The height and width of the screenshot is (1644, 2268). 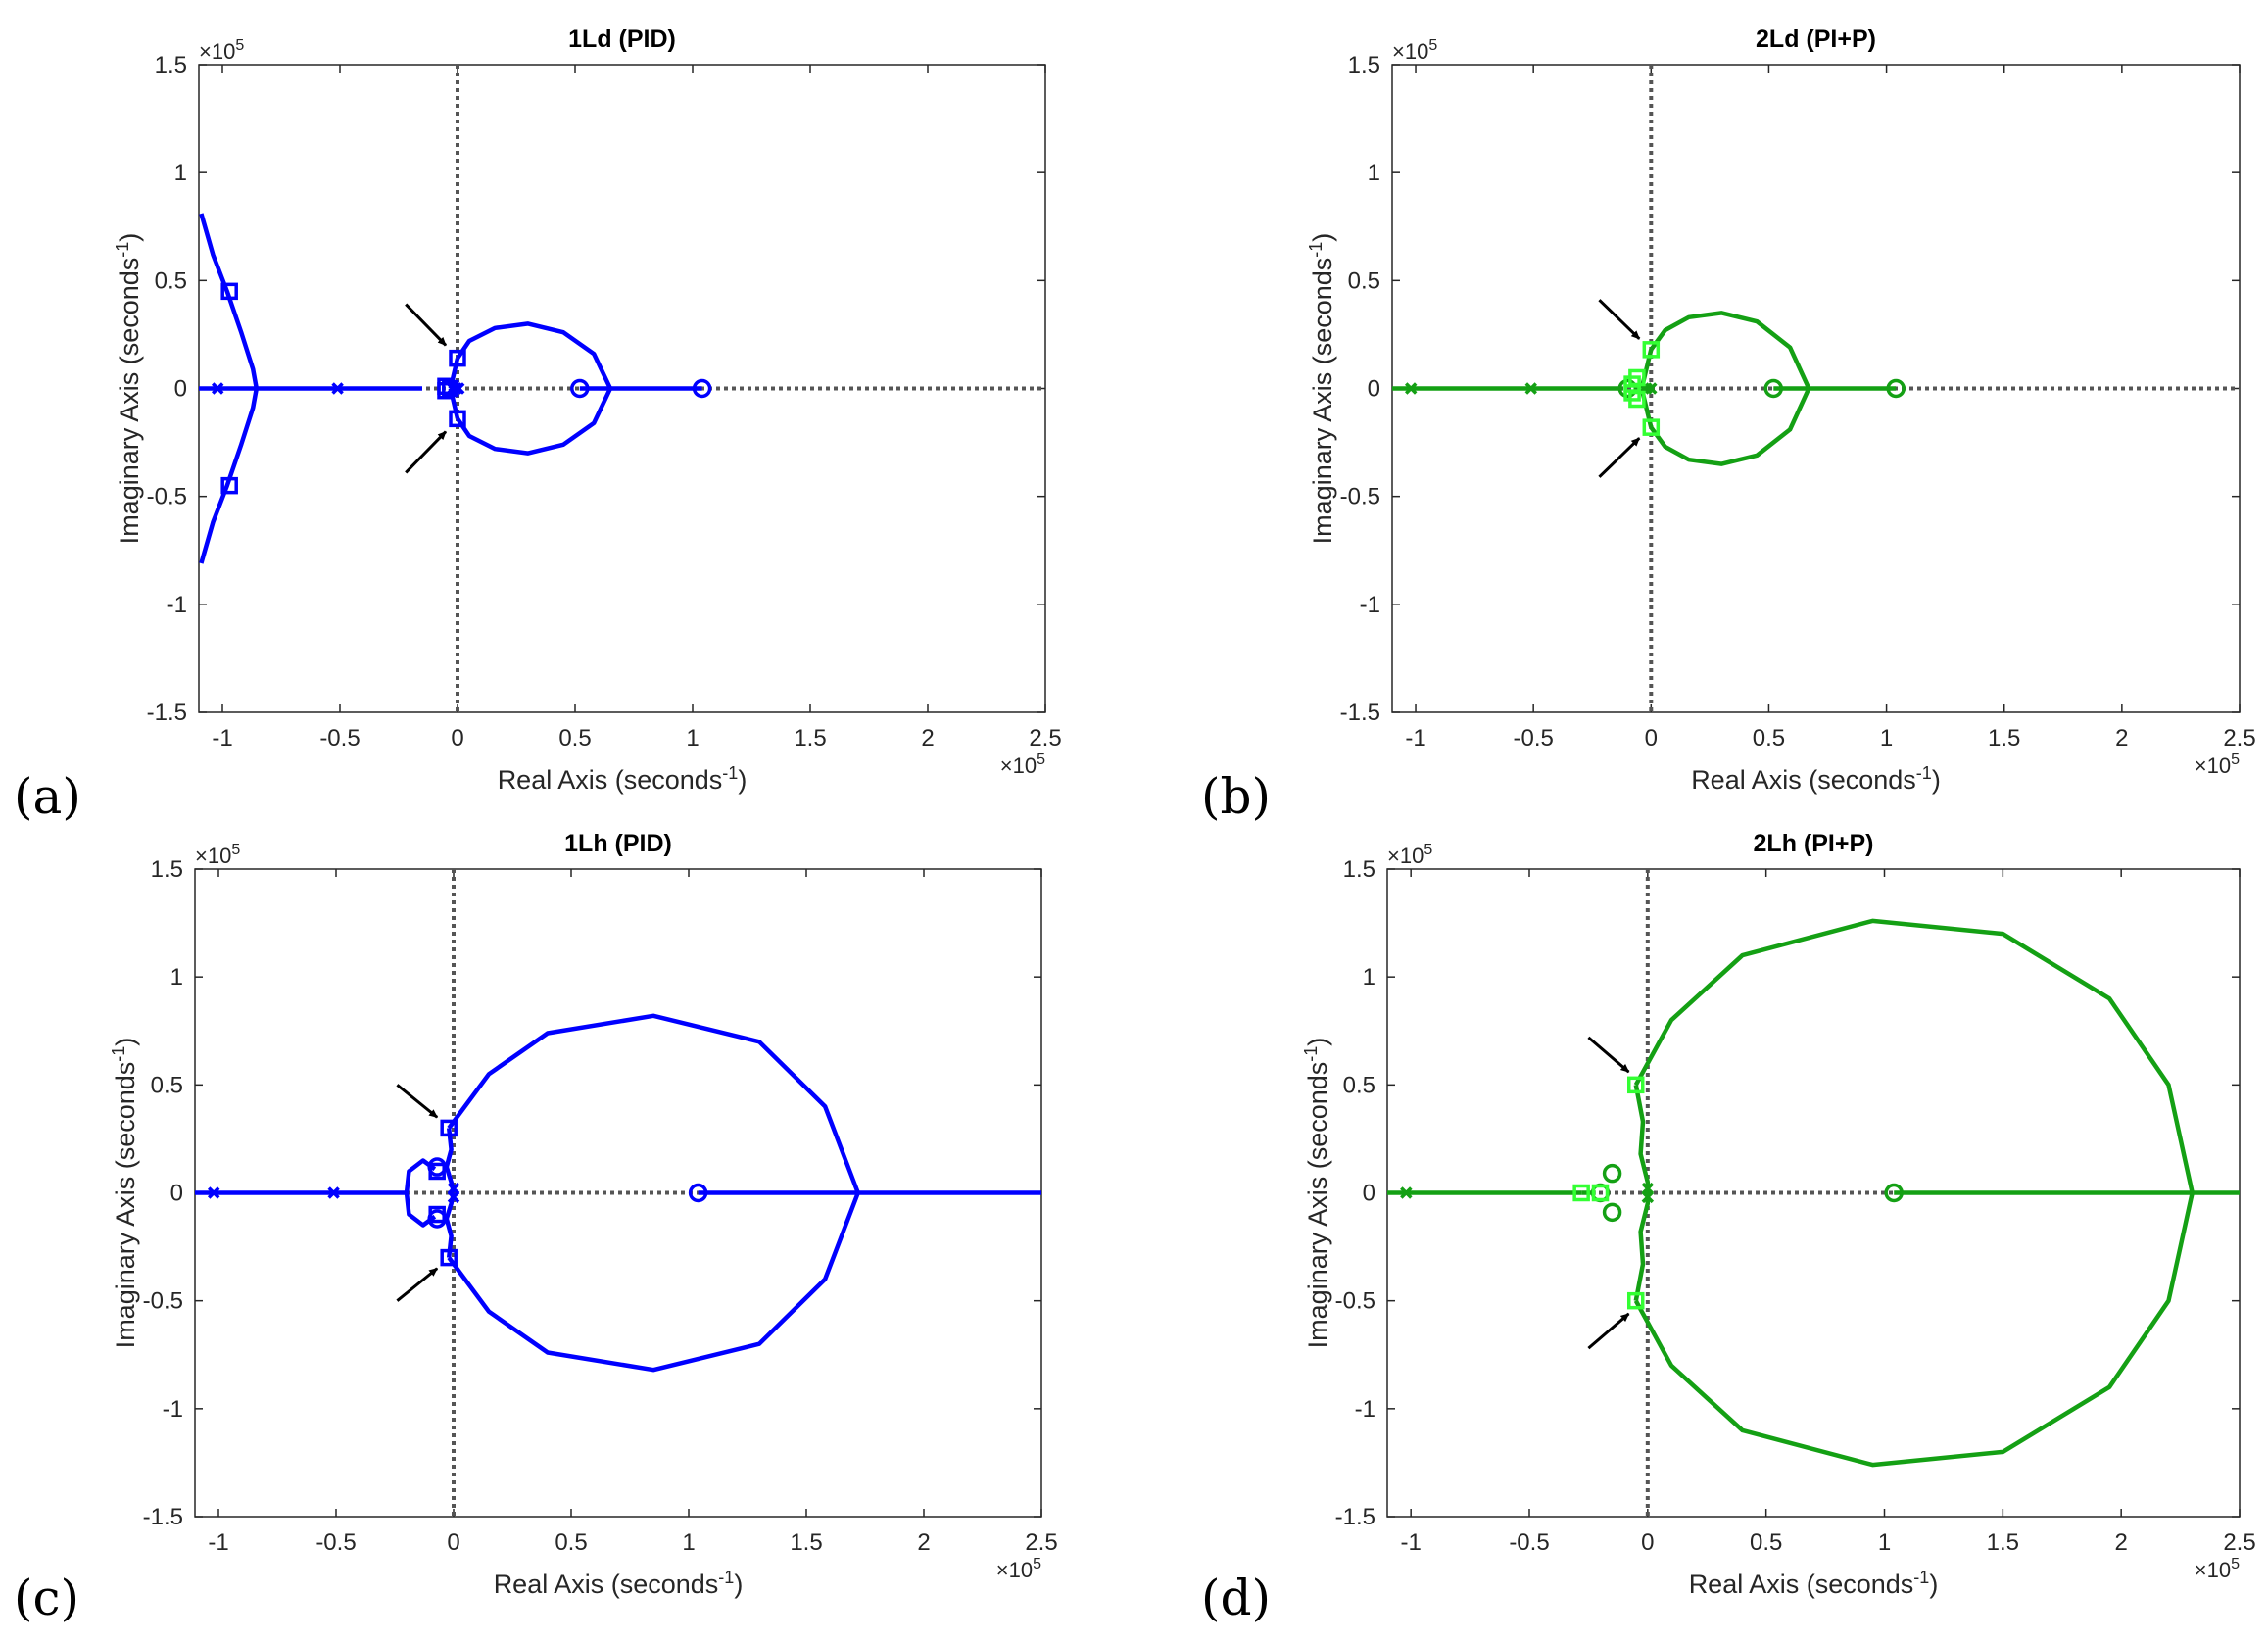 I want to click on panel-label-b: (b), so click(x=1236, y=796).